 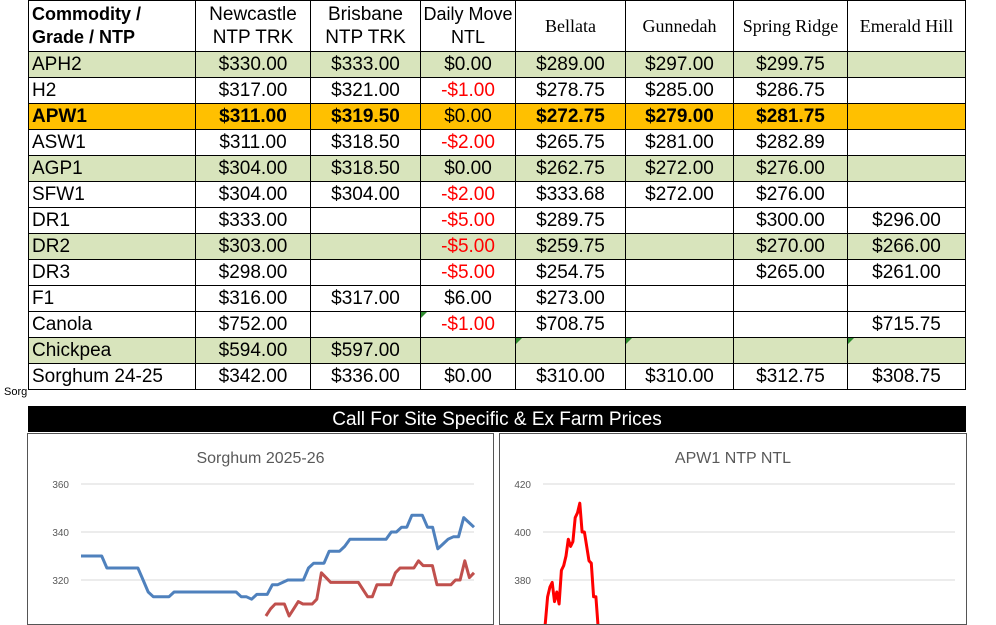 I want to click on cell-bellata: $254.75, so click(x=570, y=272).